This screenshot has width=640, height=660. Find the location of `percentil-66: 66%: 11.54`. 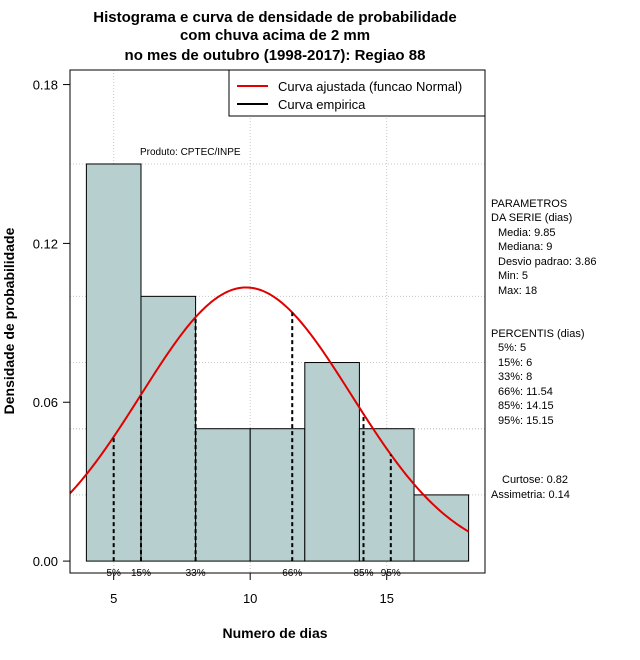

percentil-66: 66%: 11.54 is located at coordinates (525, 392).